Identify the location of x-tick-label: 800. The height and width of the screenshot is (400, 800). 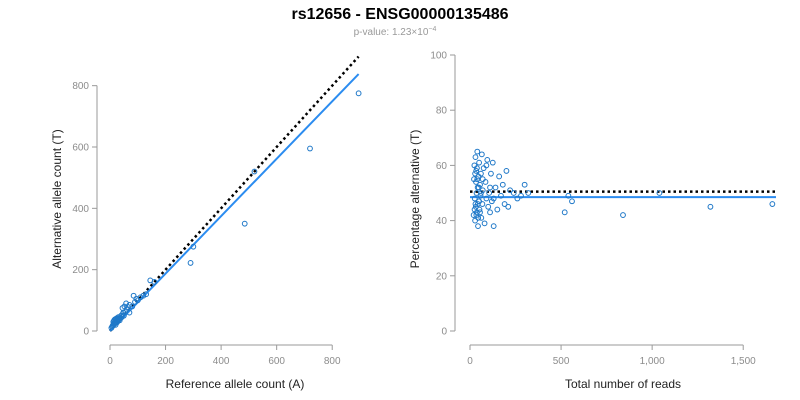
(332, 361).